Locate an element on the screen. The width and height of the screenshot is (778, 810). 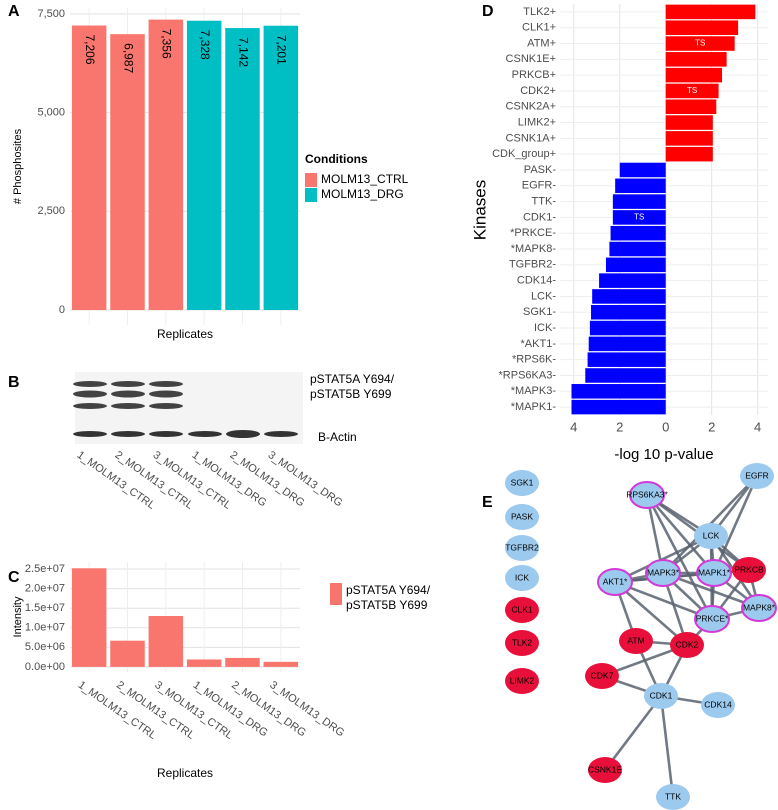
panel-label: D is located at coordinates (488, 11).